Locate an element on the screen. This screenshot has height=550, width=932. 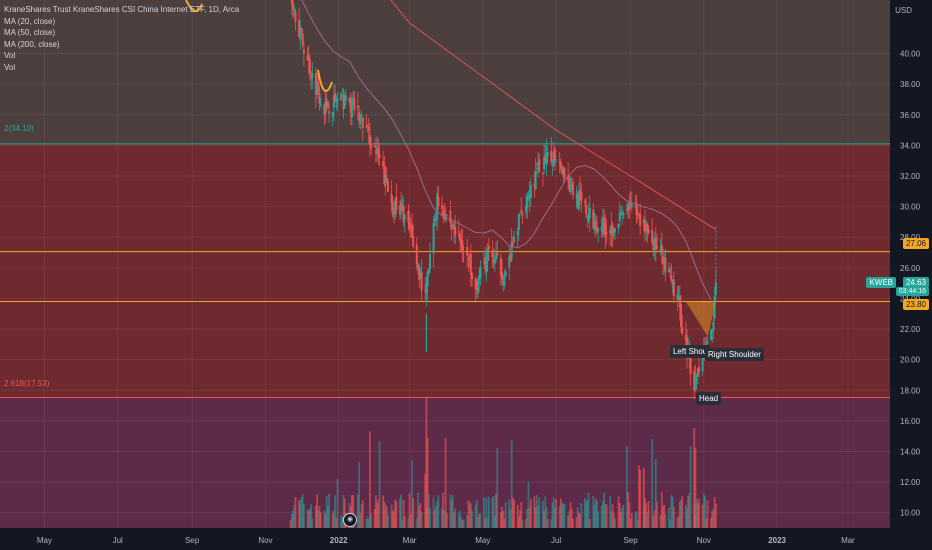
volume-spike is located at coordinates (426, 463).